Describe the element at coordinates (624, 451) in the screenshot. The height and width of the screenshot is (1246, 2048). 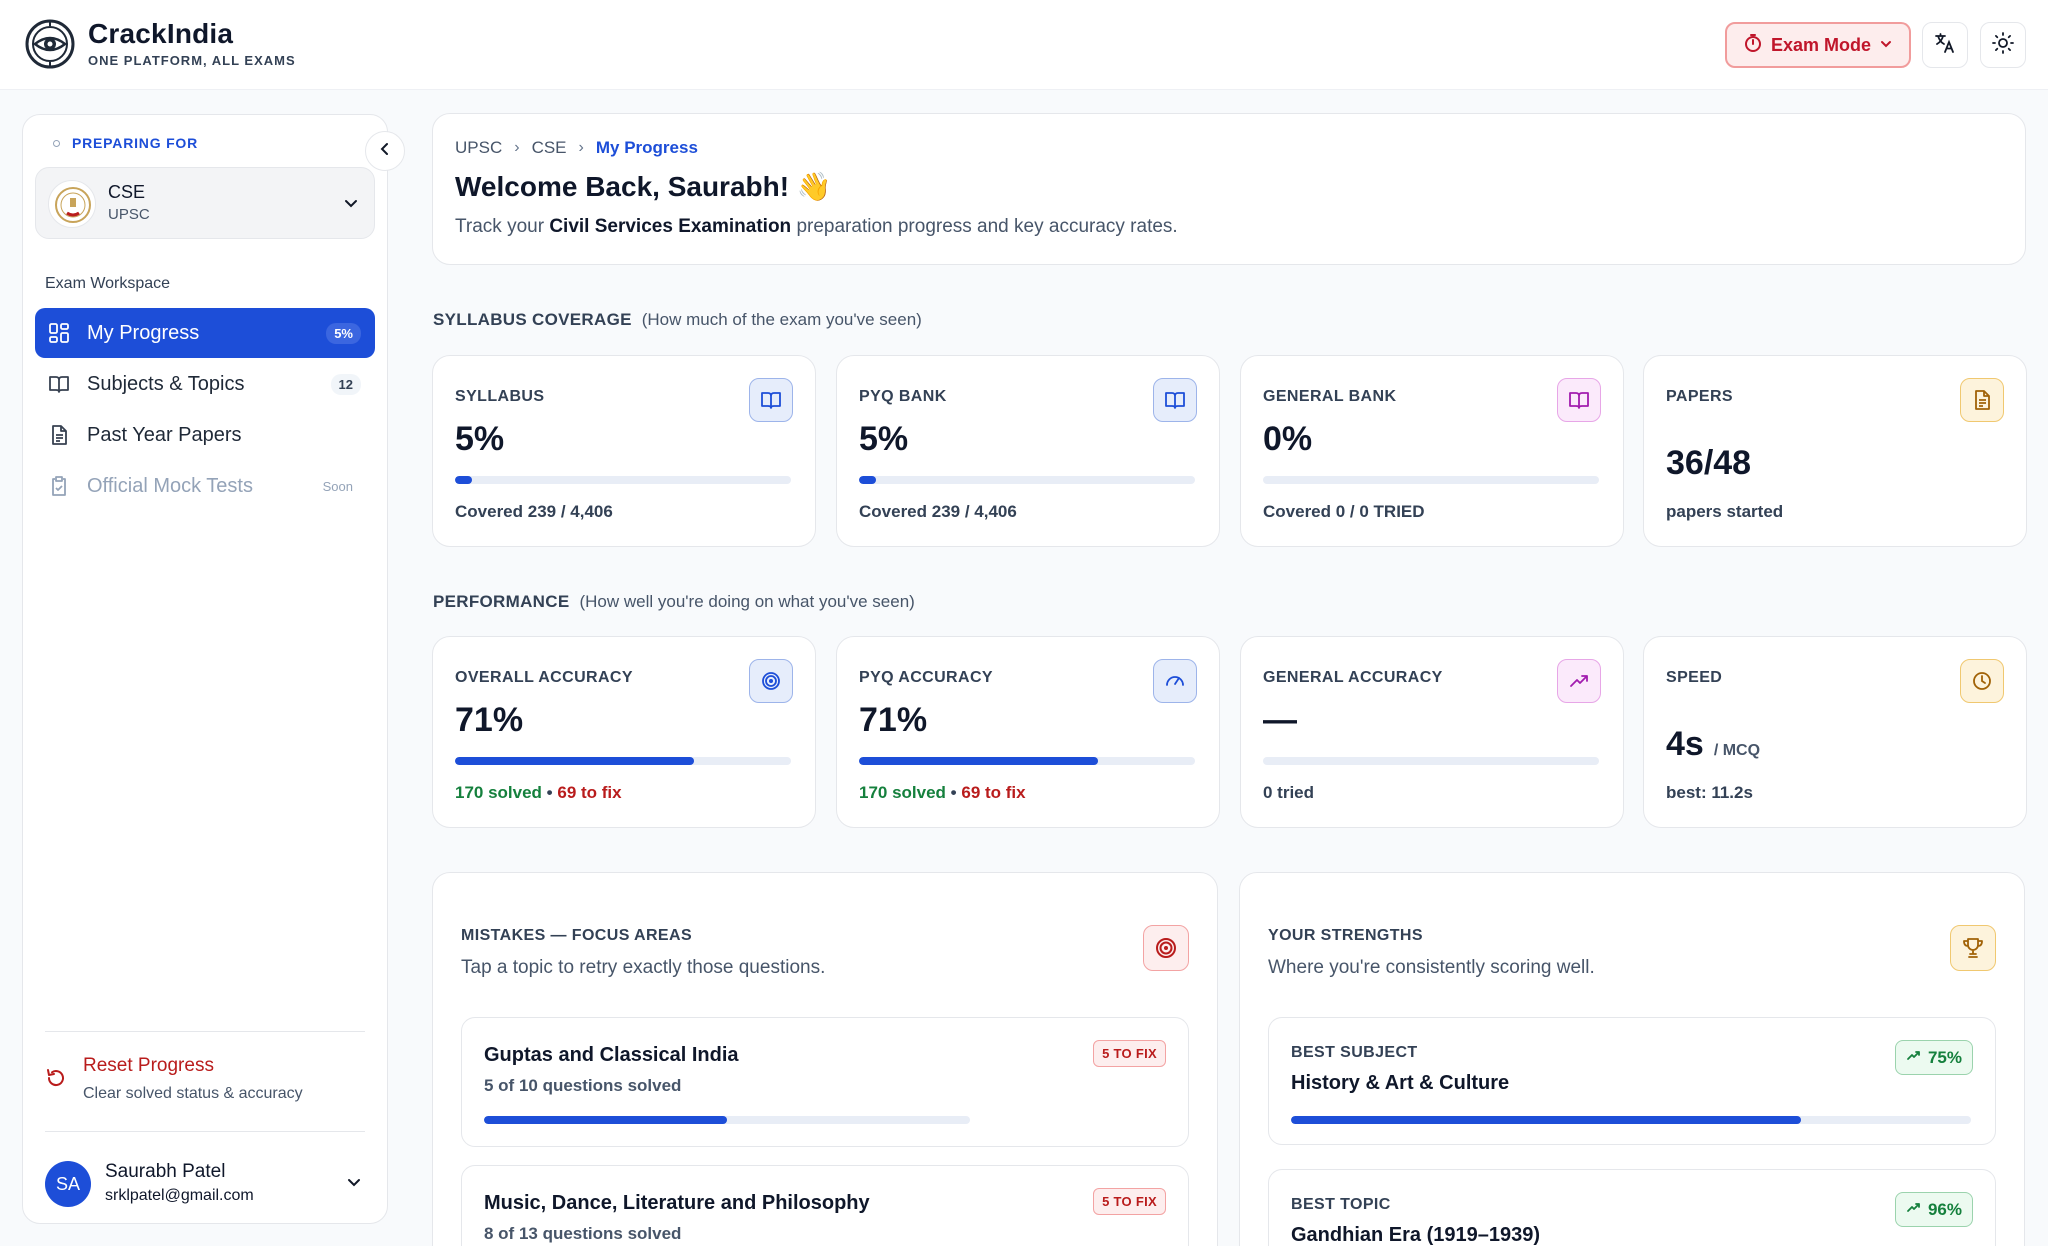
I see `syllabus-card: SYLLABUS 5% Covered 239 / 4,406` at that location.